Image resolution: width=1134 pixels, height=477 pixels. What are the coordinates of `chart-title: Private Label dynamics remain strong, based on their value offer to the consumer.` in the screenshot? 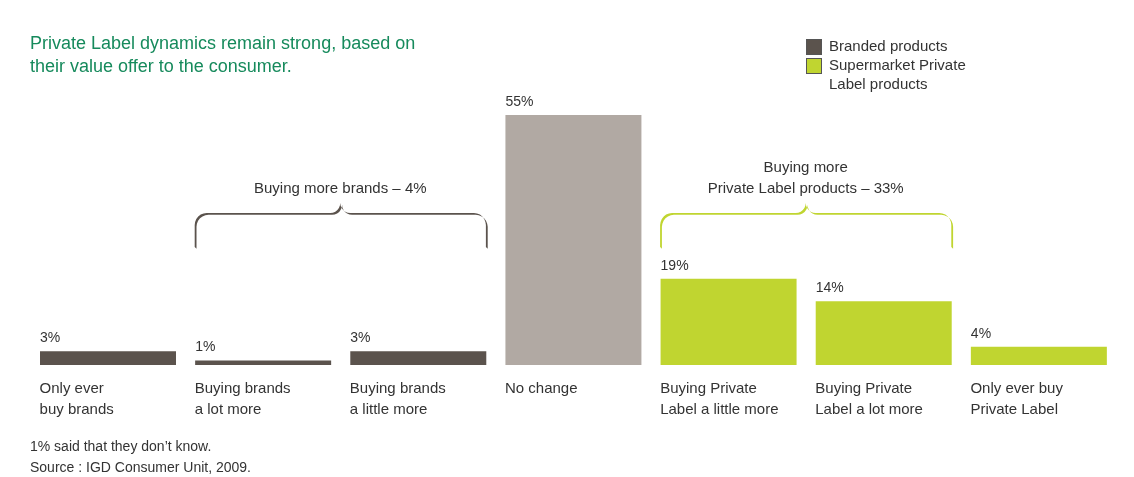 It's located at (223, 55).